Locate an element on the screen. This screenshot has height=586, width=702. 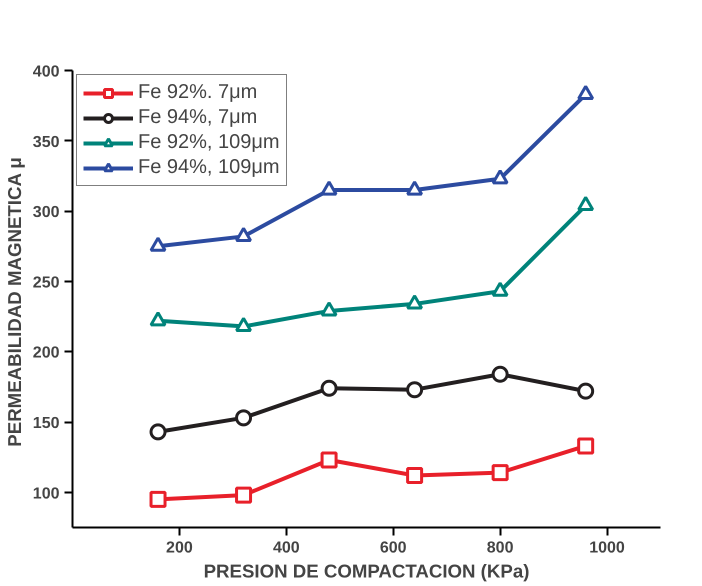
x-tick-label: 200 is located at coordinates (179, 548).